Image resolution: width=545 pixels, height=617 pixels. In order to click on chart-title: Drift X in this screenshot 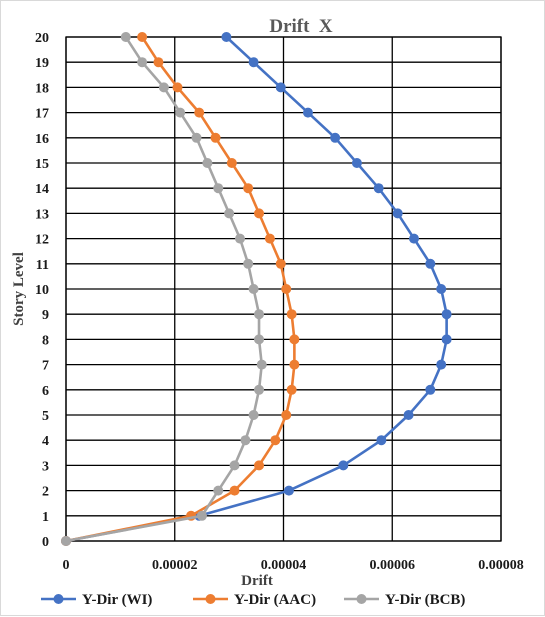, I will do `click(301, 26)`.